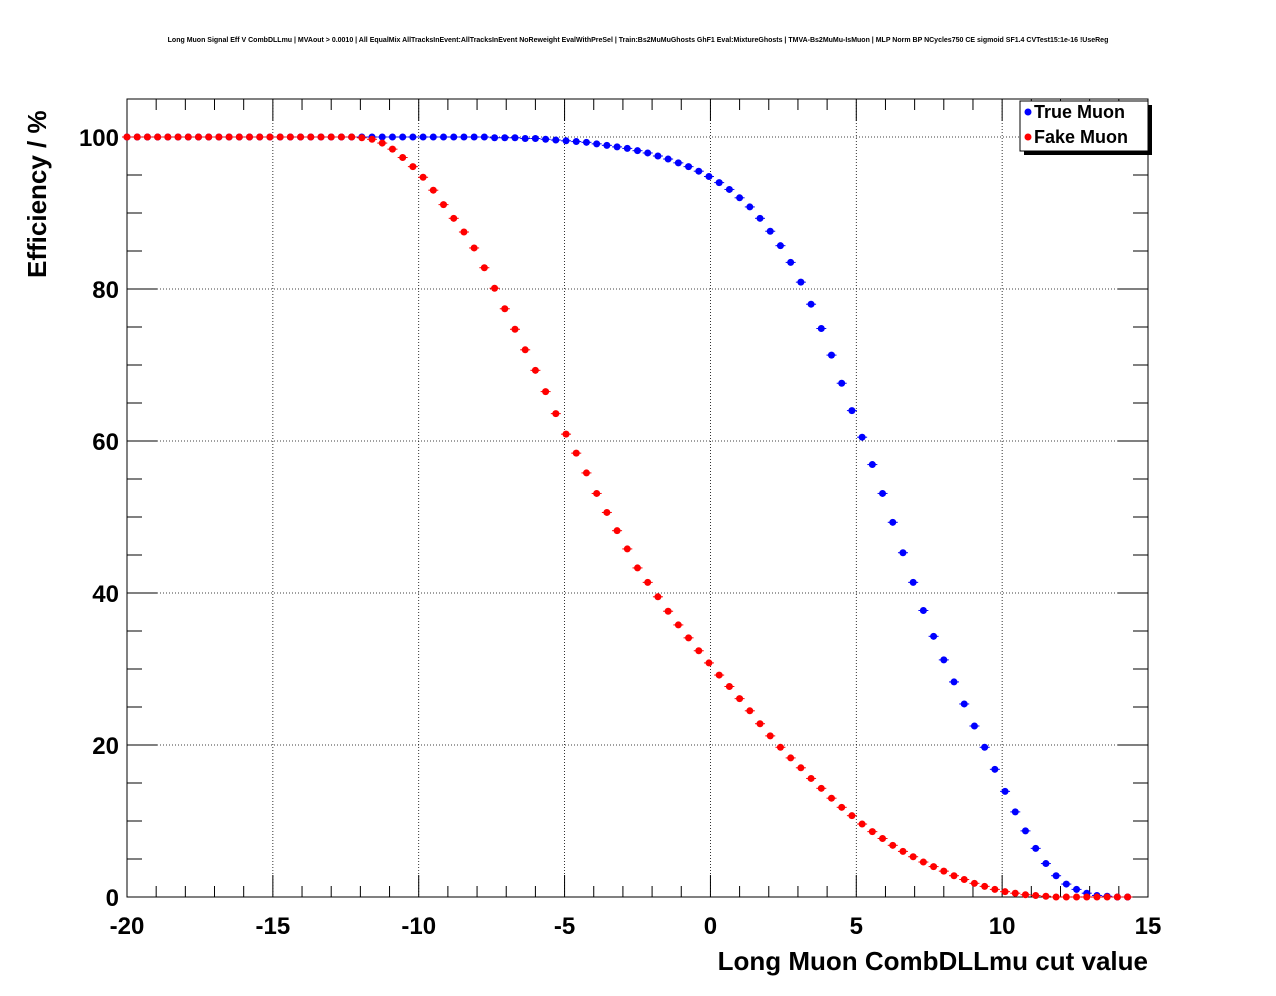  I want to click on legend-marker-true-muon, so click(1028, 112).